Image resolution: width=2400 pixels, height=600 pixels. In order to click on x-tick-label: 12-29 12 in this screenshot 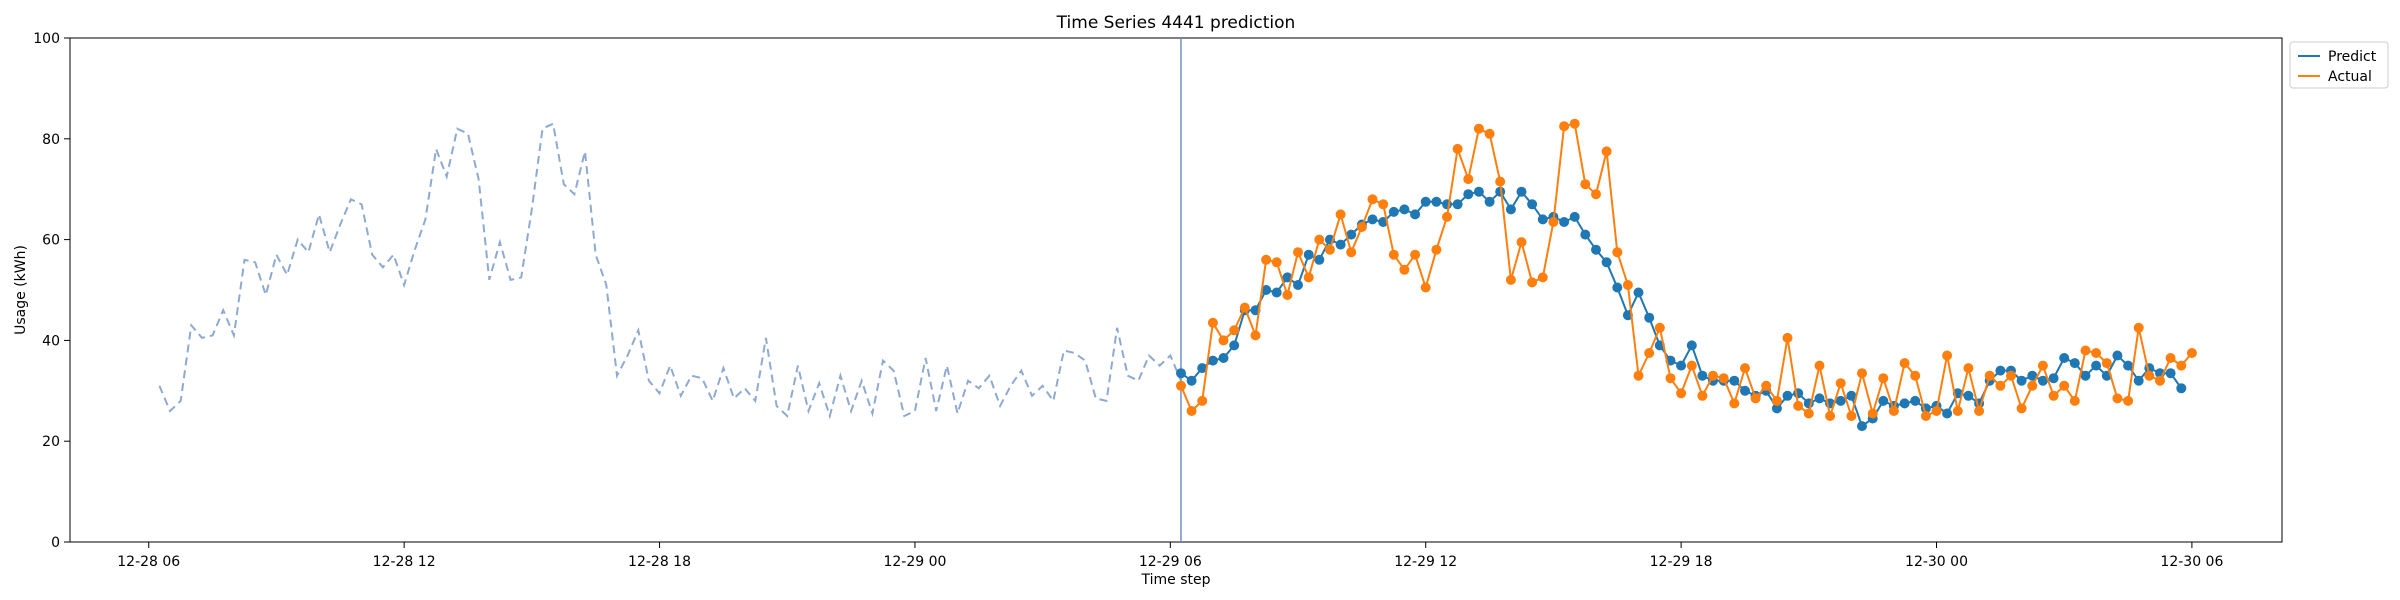, I will do `click(1425, 562)`.